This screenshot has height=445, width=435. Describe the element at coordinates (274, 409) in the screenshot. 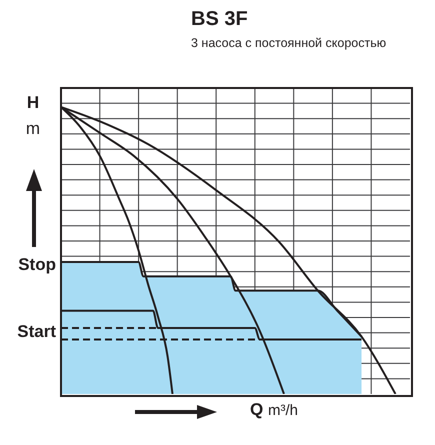

I see `x-axis-title: Q m³/h` at that location.